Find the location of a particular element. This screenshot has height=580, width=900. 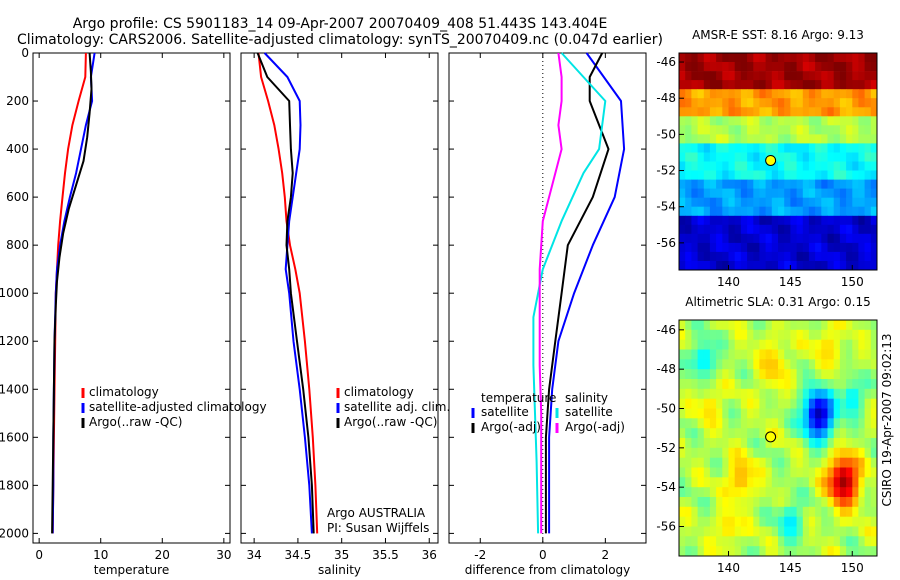

legend-group-title-0: temperature is located at coordinates (518, 398).